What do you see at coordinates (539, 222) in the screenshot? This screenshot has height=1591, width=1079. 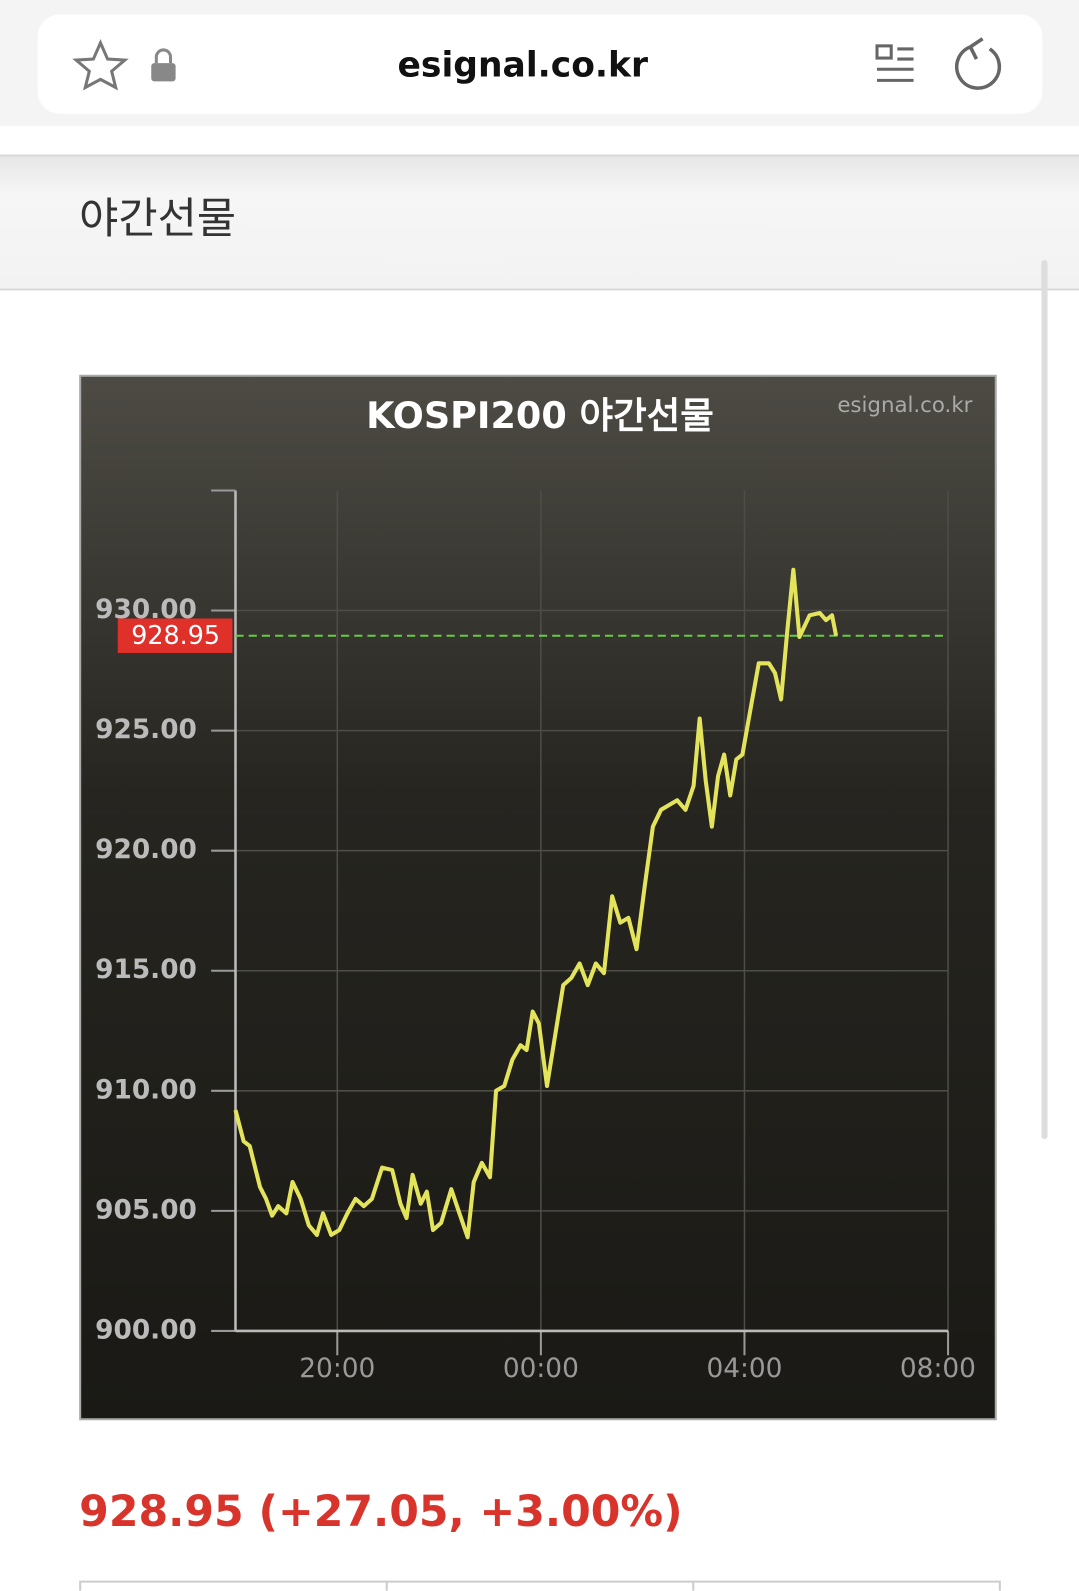 I see `header` at bounding box center [539, 222].